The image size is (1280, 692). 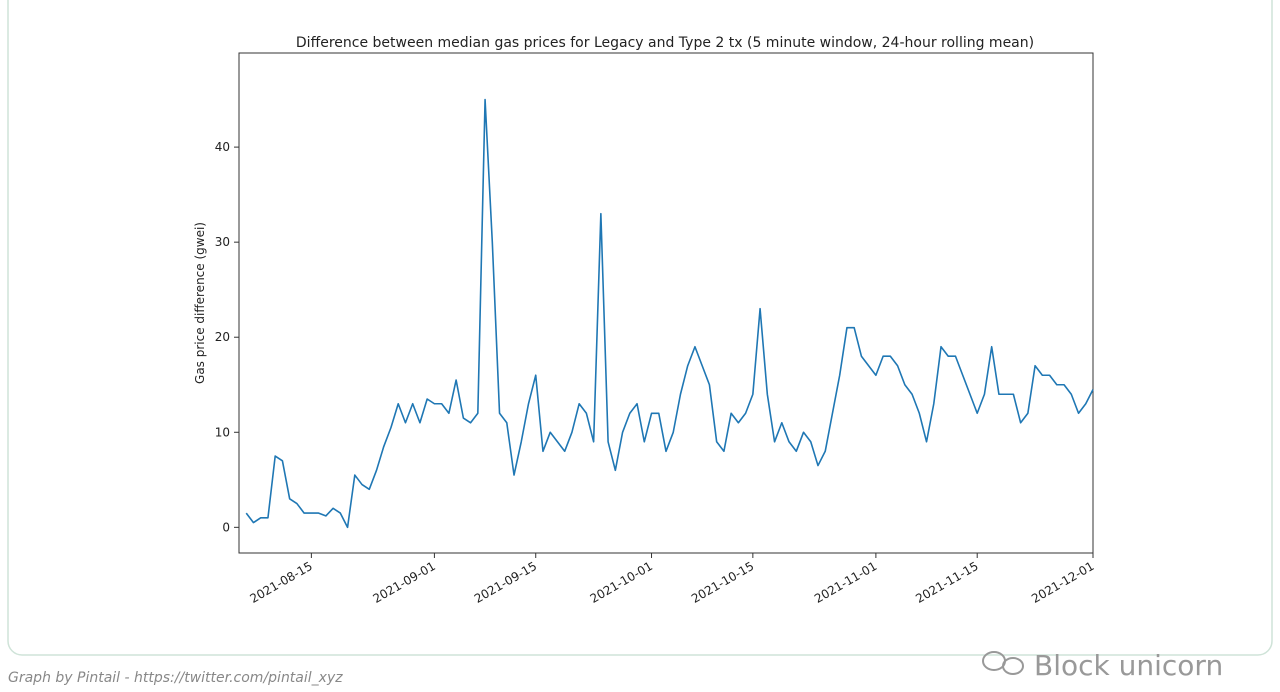 What do you see at coordinates (1062, 582) in the screenshot?
I see `x-tick-label: 2021-12-01` at bounding box center [1062, 582].